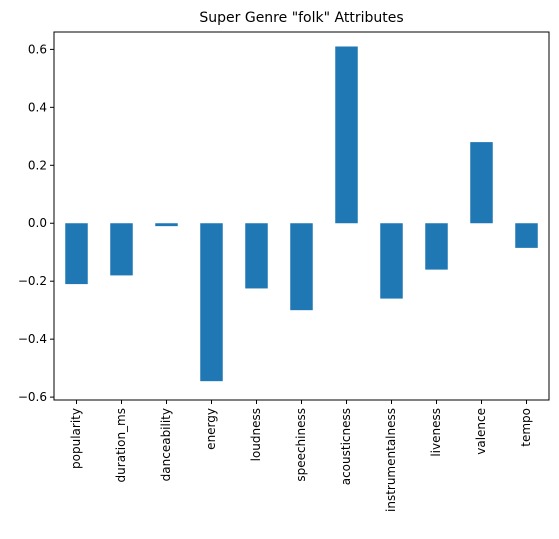 The width and height of the screenshot is (559, 539). Describe the element at coordinates (481, 431) in the screenshot. I see `x-tick-label: valence` at that location.